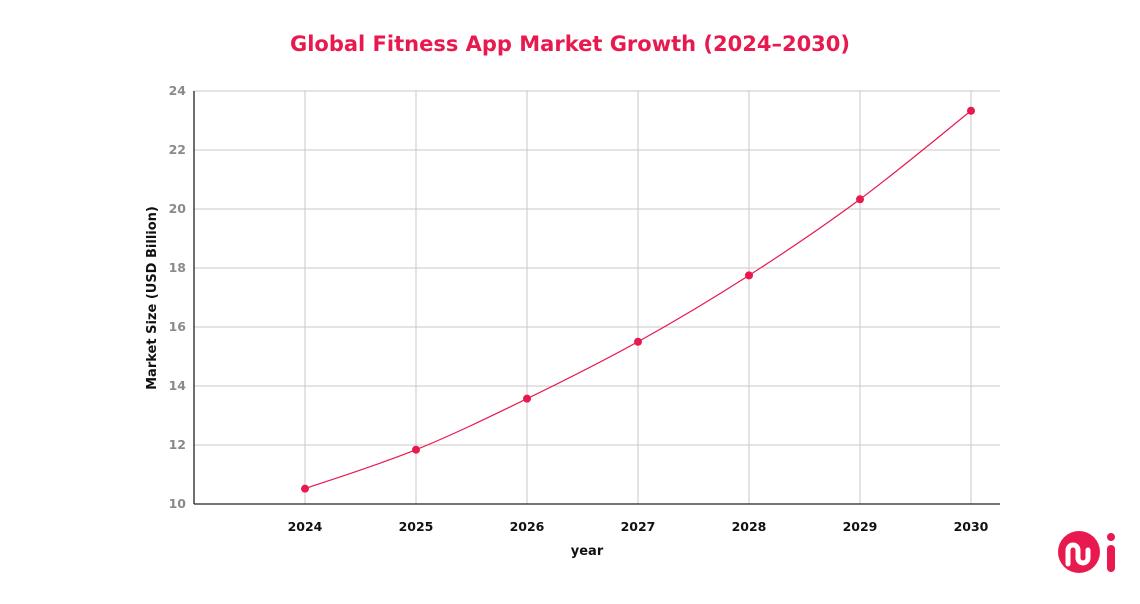 The width and height of the screenshot is (1140, 604). Describe the element at coordinates (178, 297) in the screenshot. I see `y-tick-labels: 10 12 14 16 18 20 22 24` at that location.